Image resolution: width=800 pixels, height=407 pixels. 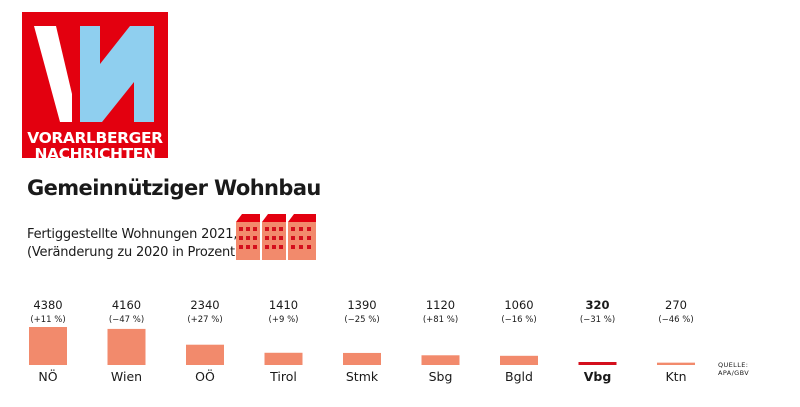 I want to click on value-label-Ktn: 270, so click(x=676, y=305).